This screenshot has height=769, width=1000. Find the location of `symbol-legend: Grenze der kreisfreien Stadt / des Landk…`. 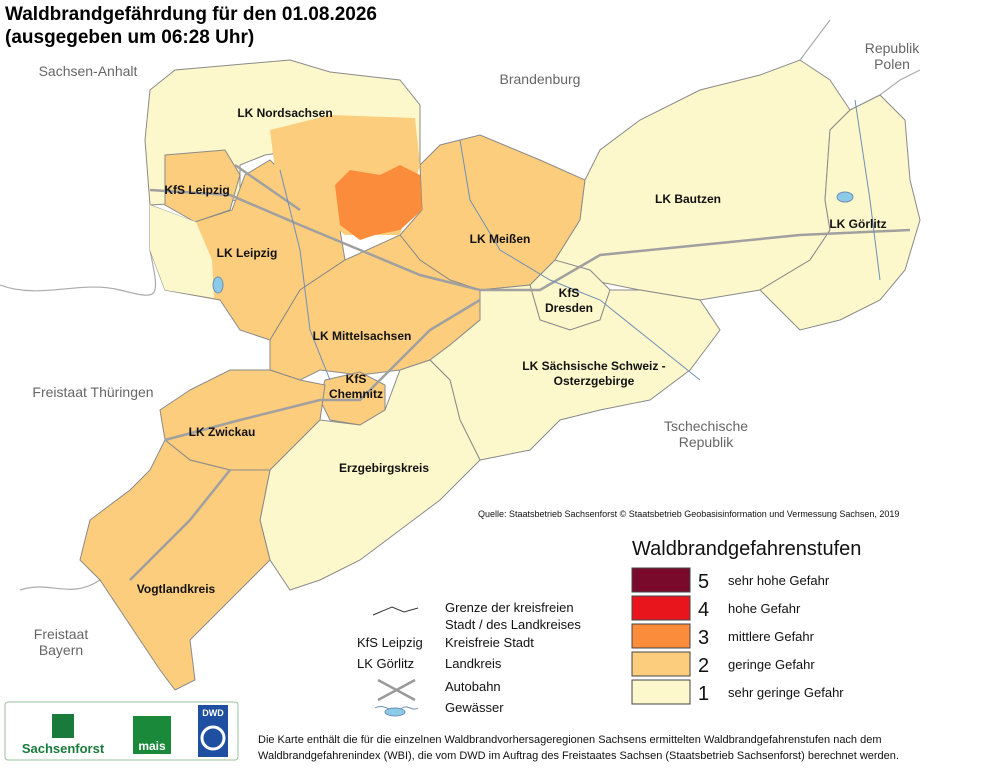

symbol-legend: Grenze der kreisfreien Stadt / des Landk… is located at coordinates (469, 658).